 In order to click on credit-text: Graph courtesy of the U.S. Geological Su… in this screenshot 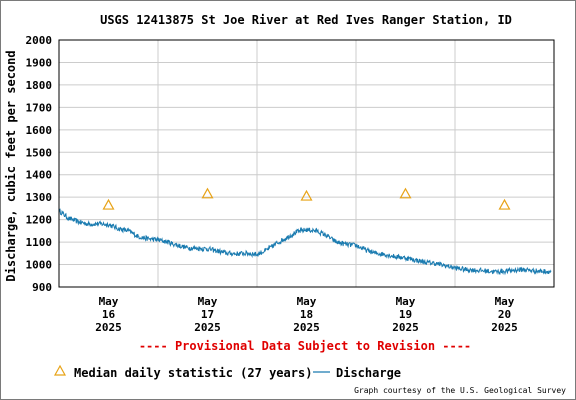, I will do `click(460, 390)`.